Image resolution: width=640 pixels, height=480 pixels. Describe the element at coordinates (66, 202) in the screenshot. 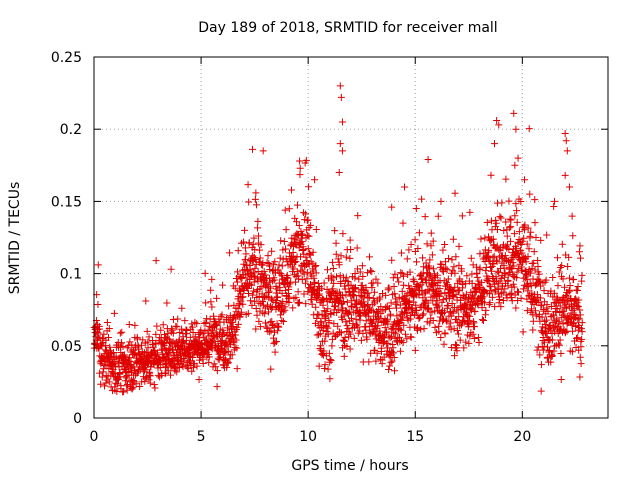

I see `y-tick-label: 0.15` at that location.